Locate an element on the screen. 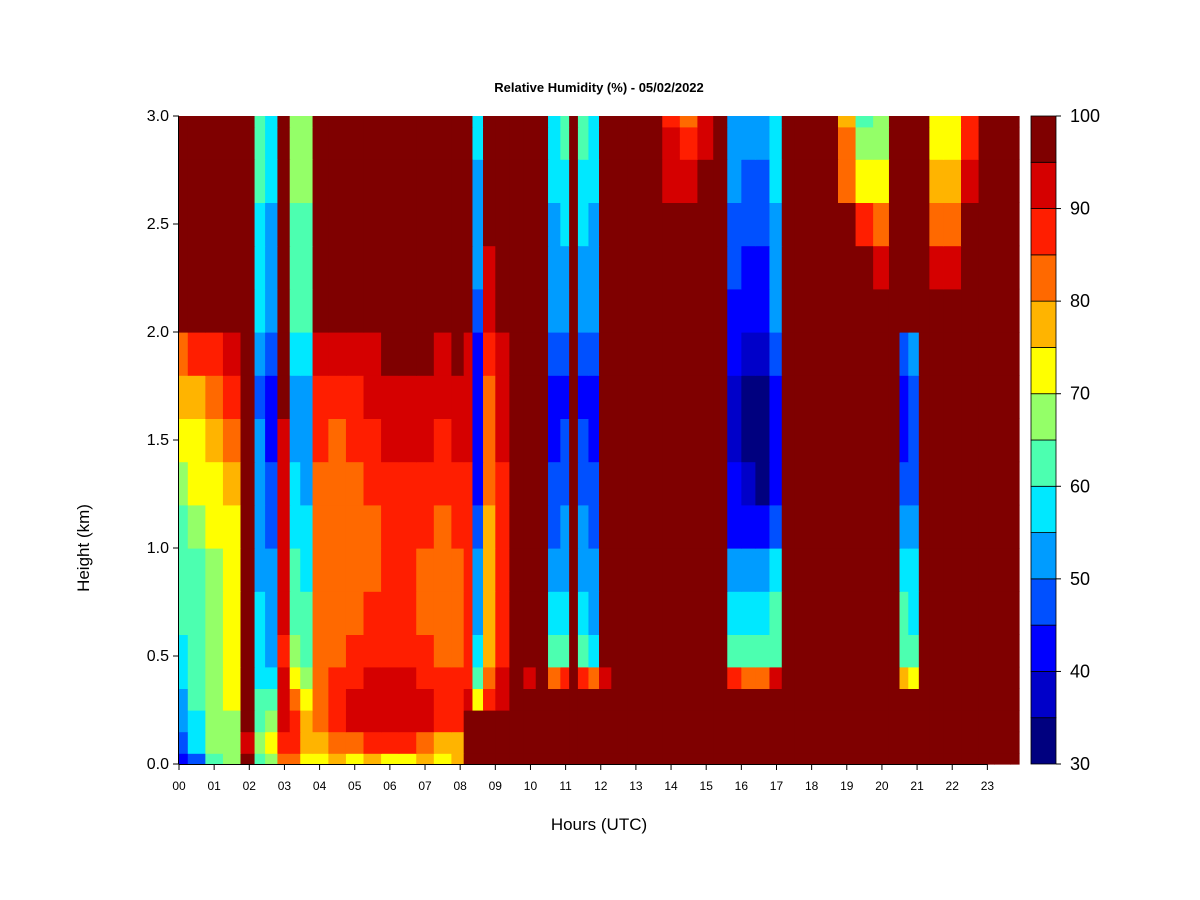 Image resolution: width=1200 pixels, height=900 pixels. x-tick-label: 09 is located at coordinates (496, 786).